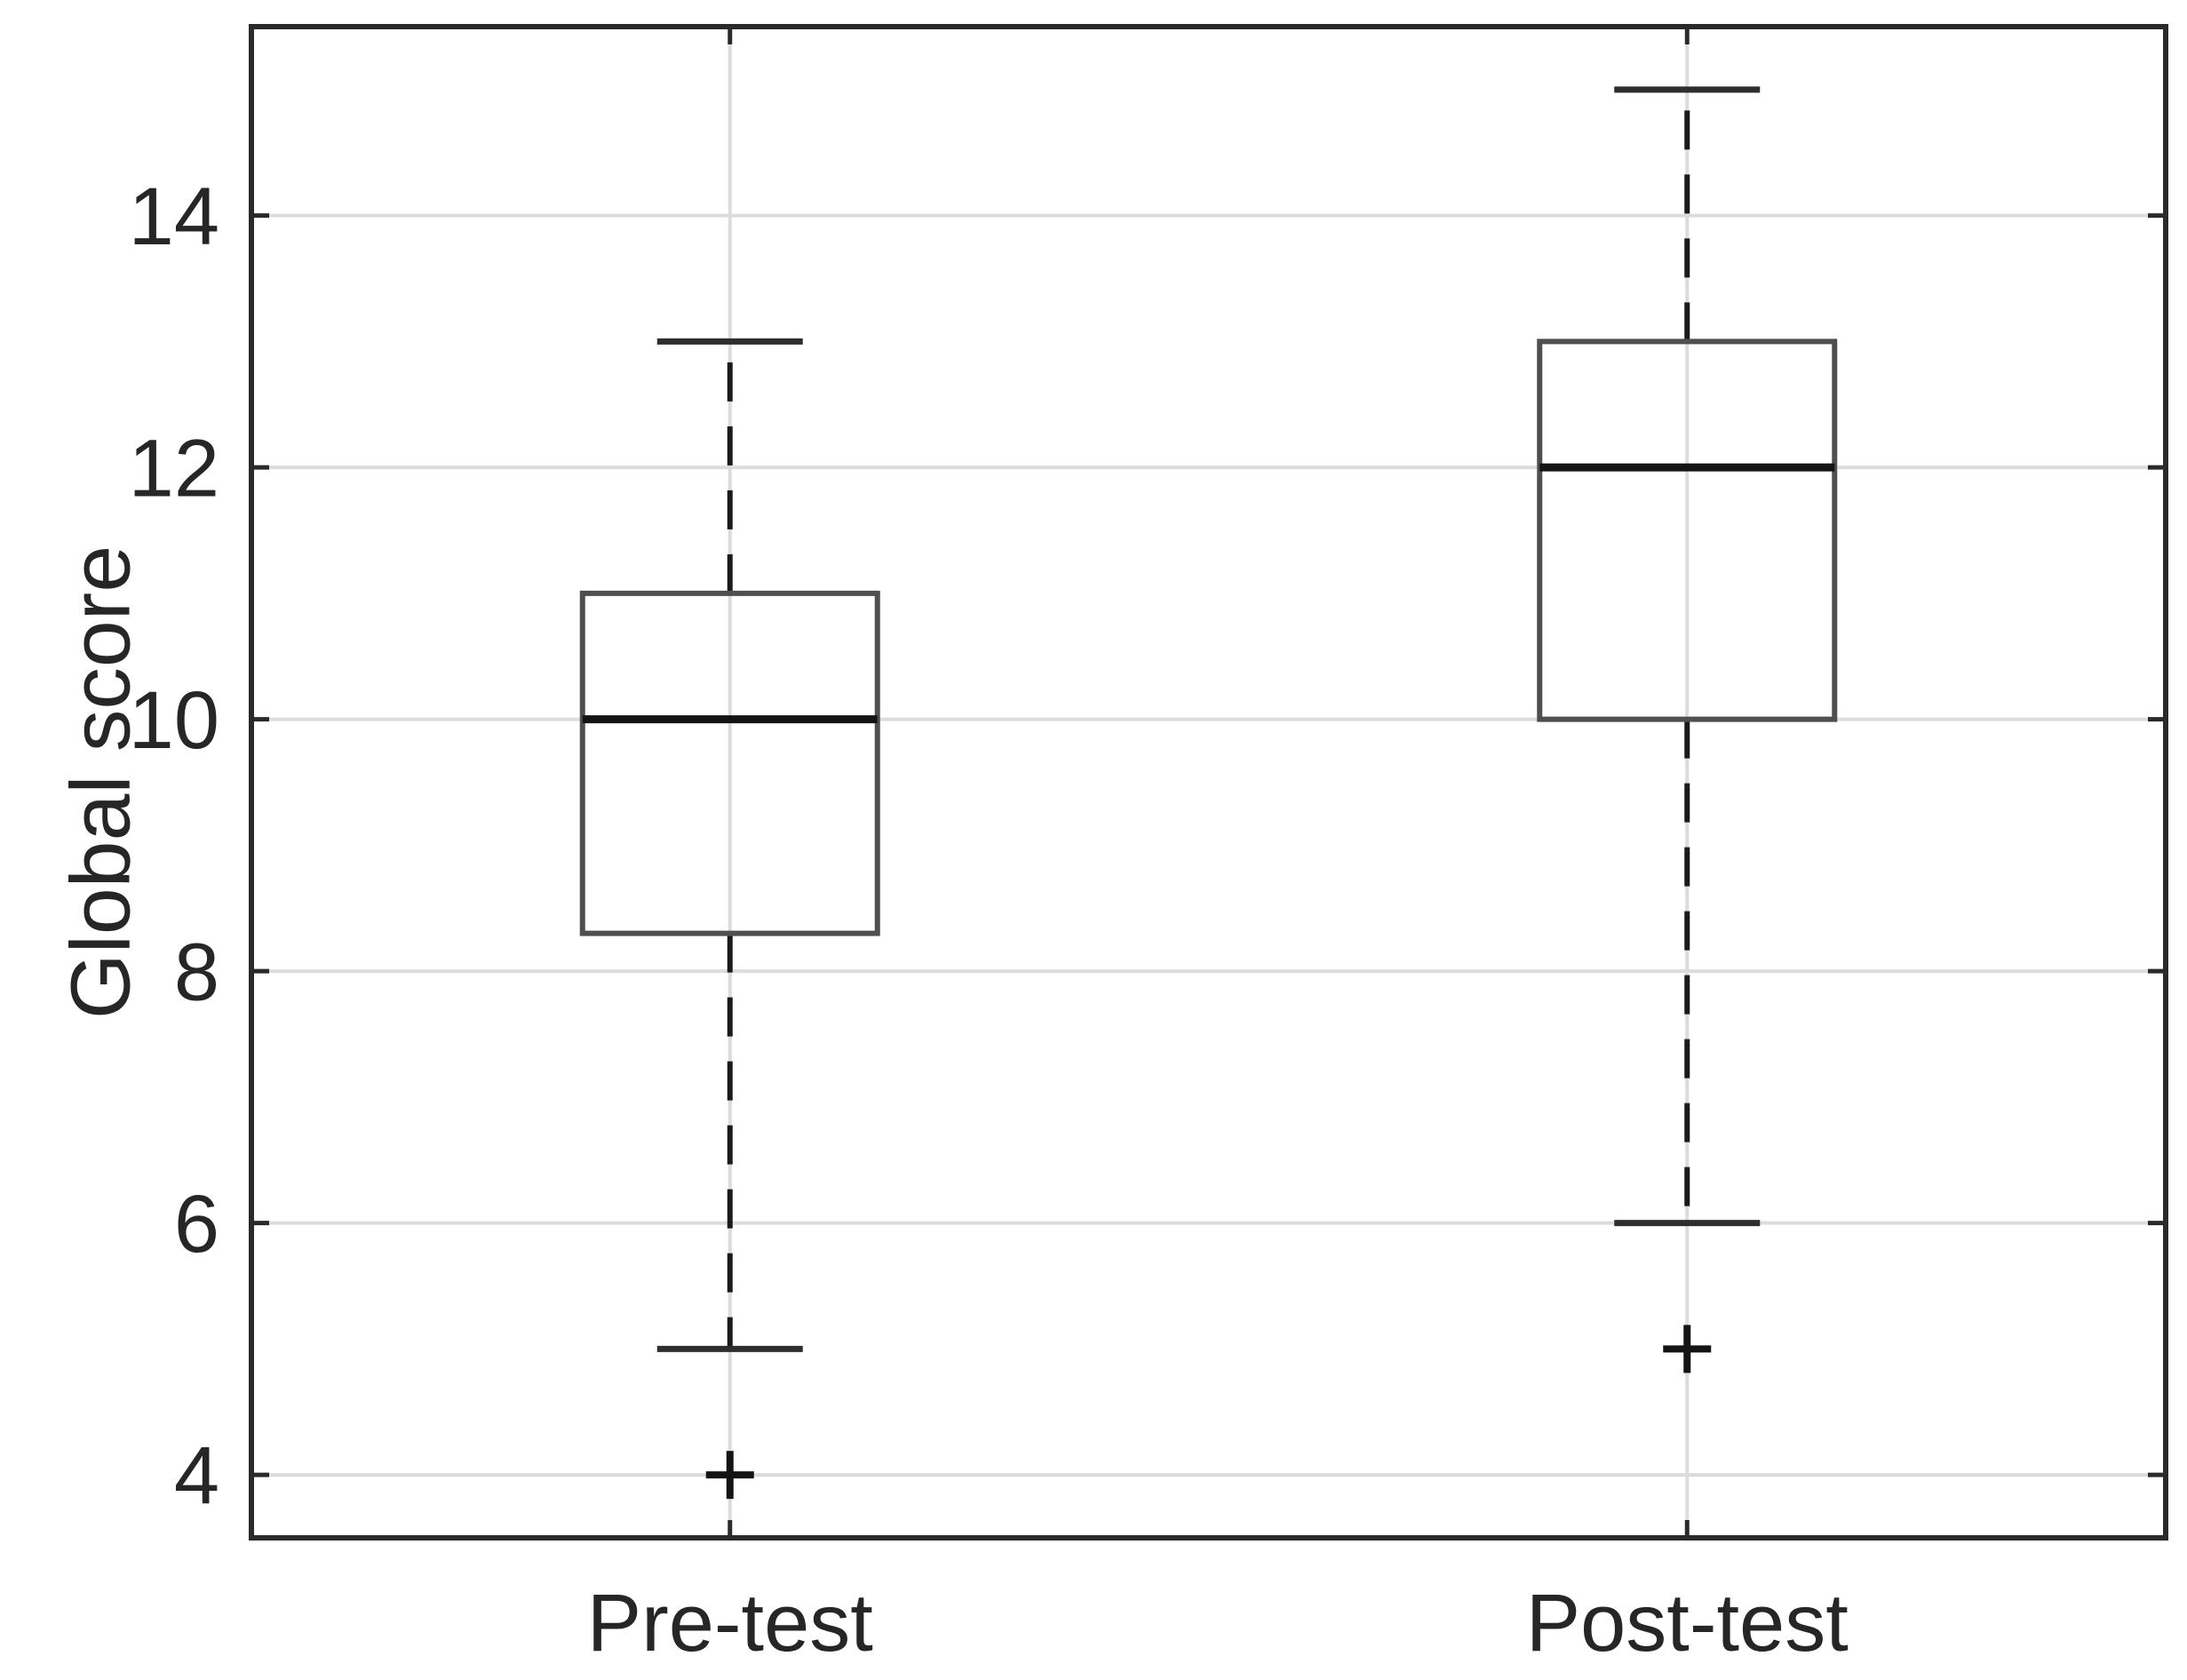 This screenshot has height=1680, width=2187. I want to click on x-category-label: Post-test, so click(1687, 1623).